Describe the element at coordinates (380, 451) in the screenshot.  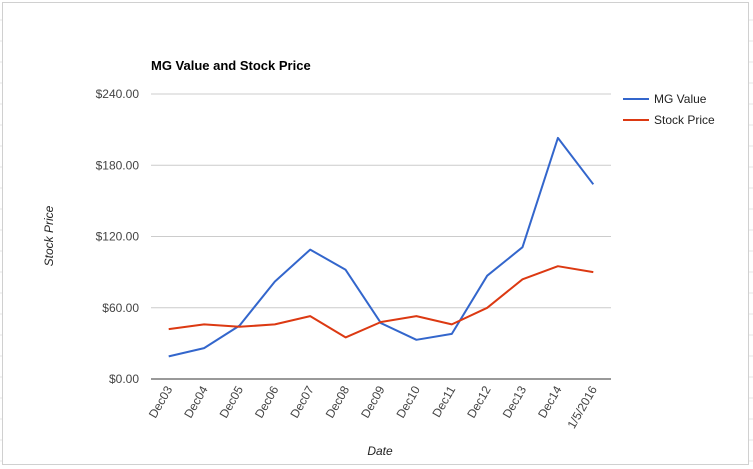
I see `x-axis-title: Date` at that location.